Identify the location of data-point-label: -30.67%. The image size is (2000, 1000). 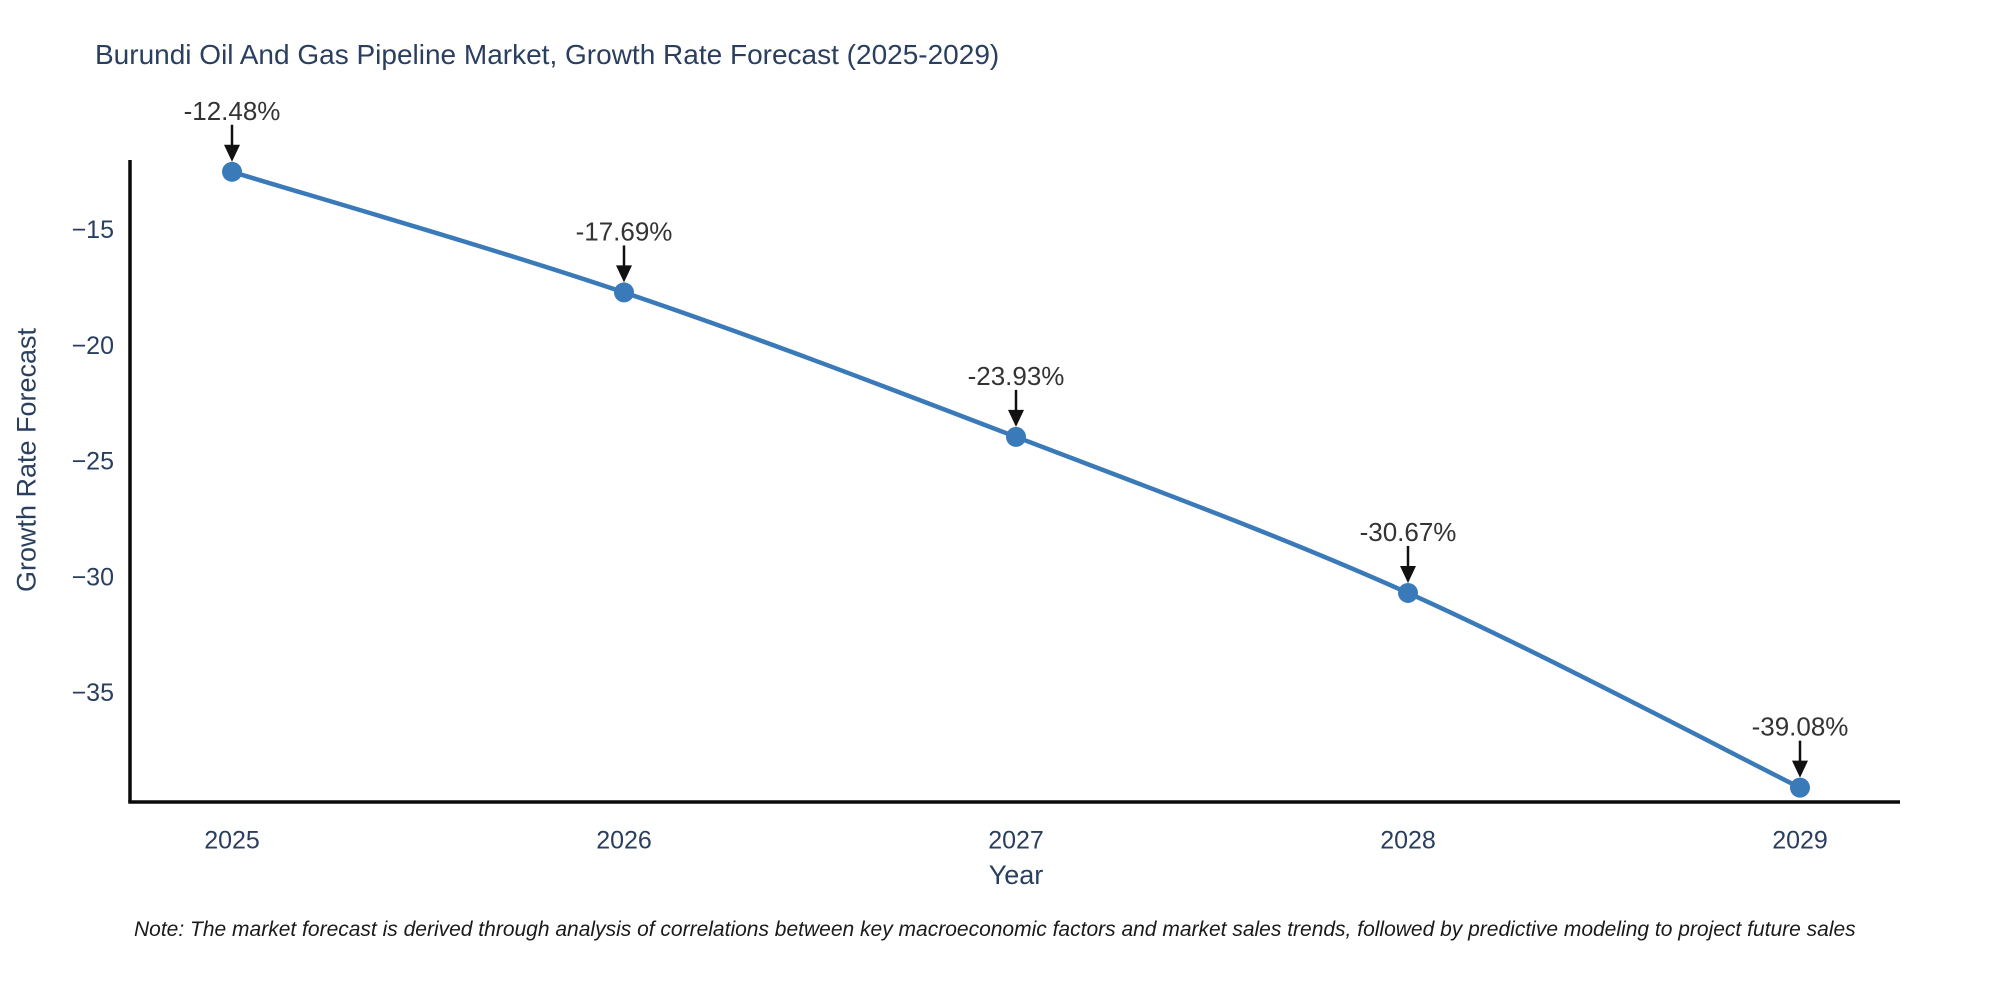
(1408, 532).